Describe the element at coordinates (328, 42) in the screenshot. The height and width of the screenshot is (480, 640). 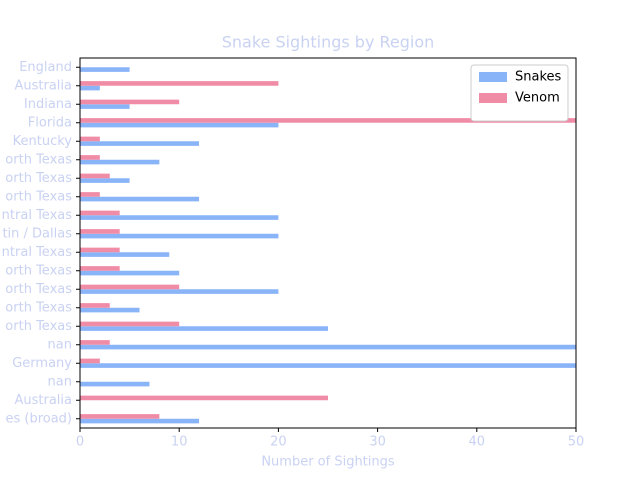
I see `chart-title: Snake Sightings by Region` at that location.